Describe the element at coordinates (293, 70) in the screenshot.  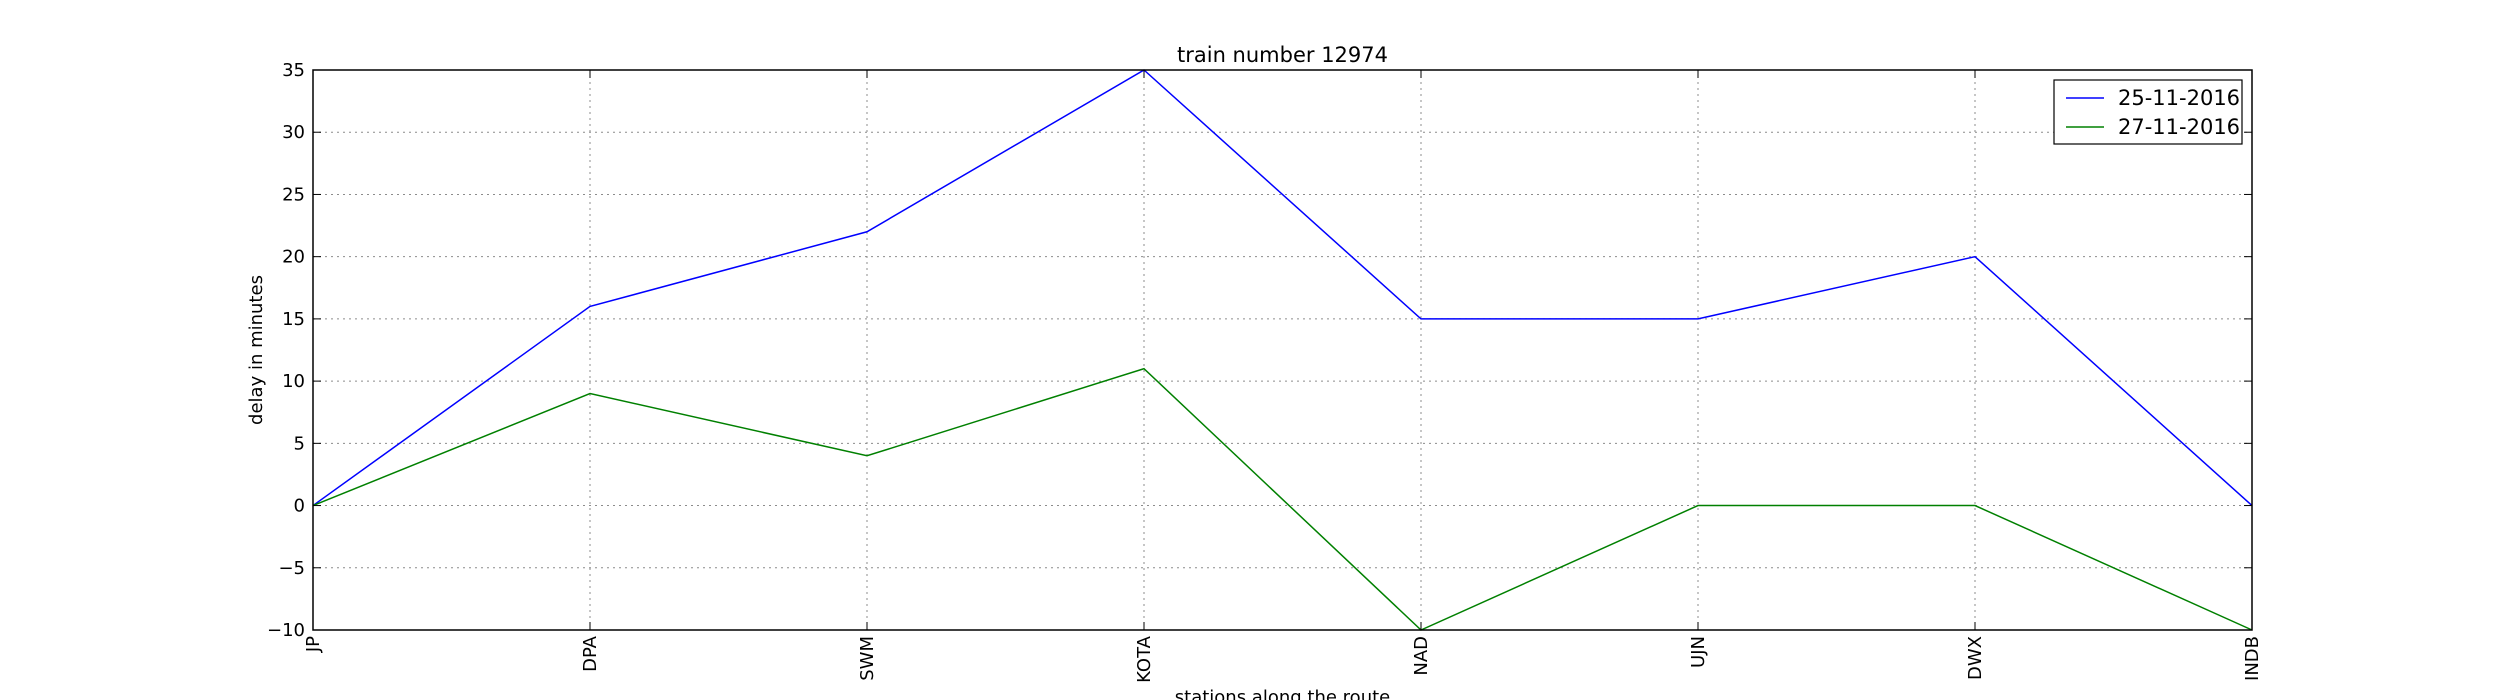
I see `y-tick-label: 35` at that location.